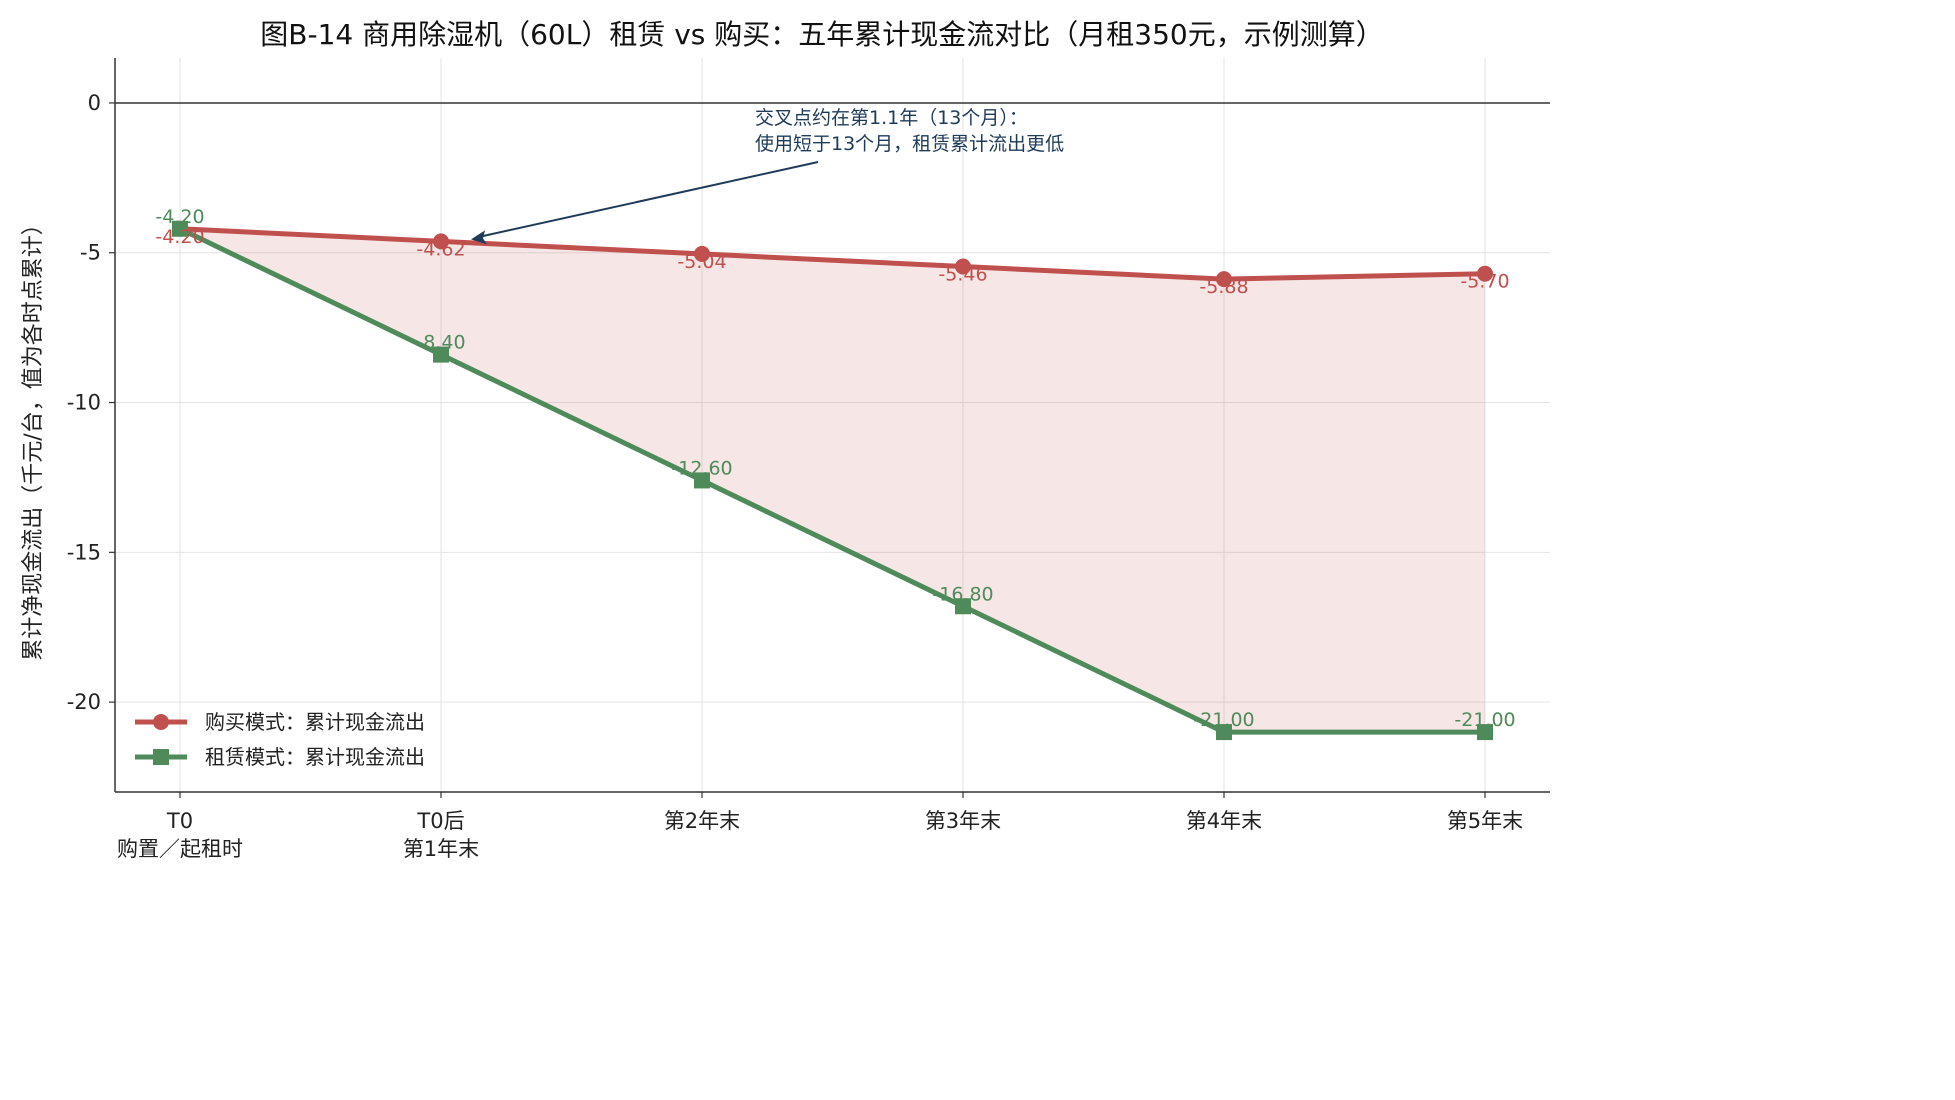 This screenshot has width=1955, height=1100. I want to click on y-tick-label: -20, so click(84, 702).